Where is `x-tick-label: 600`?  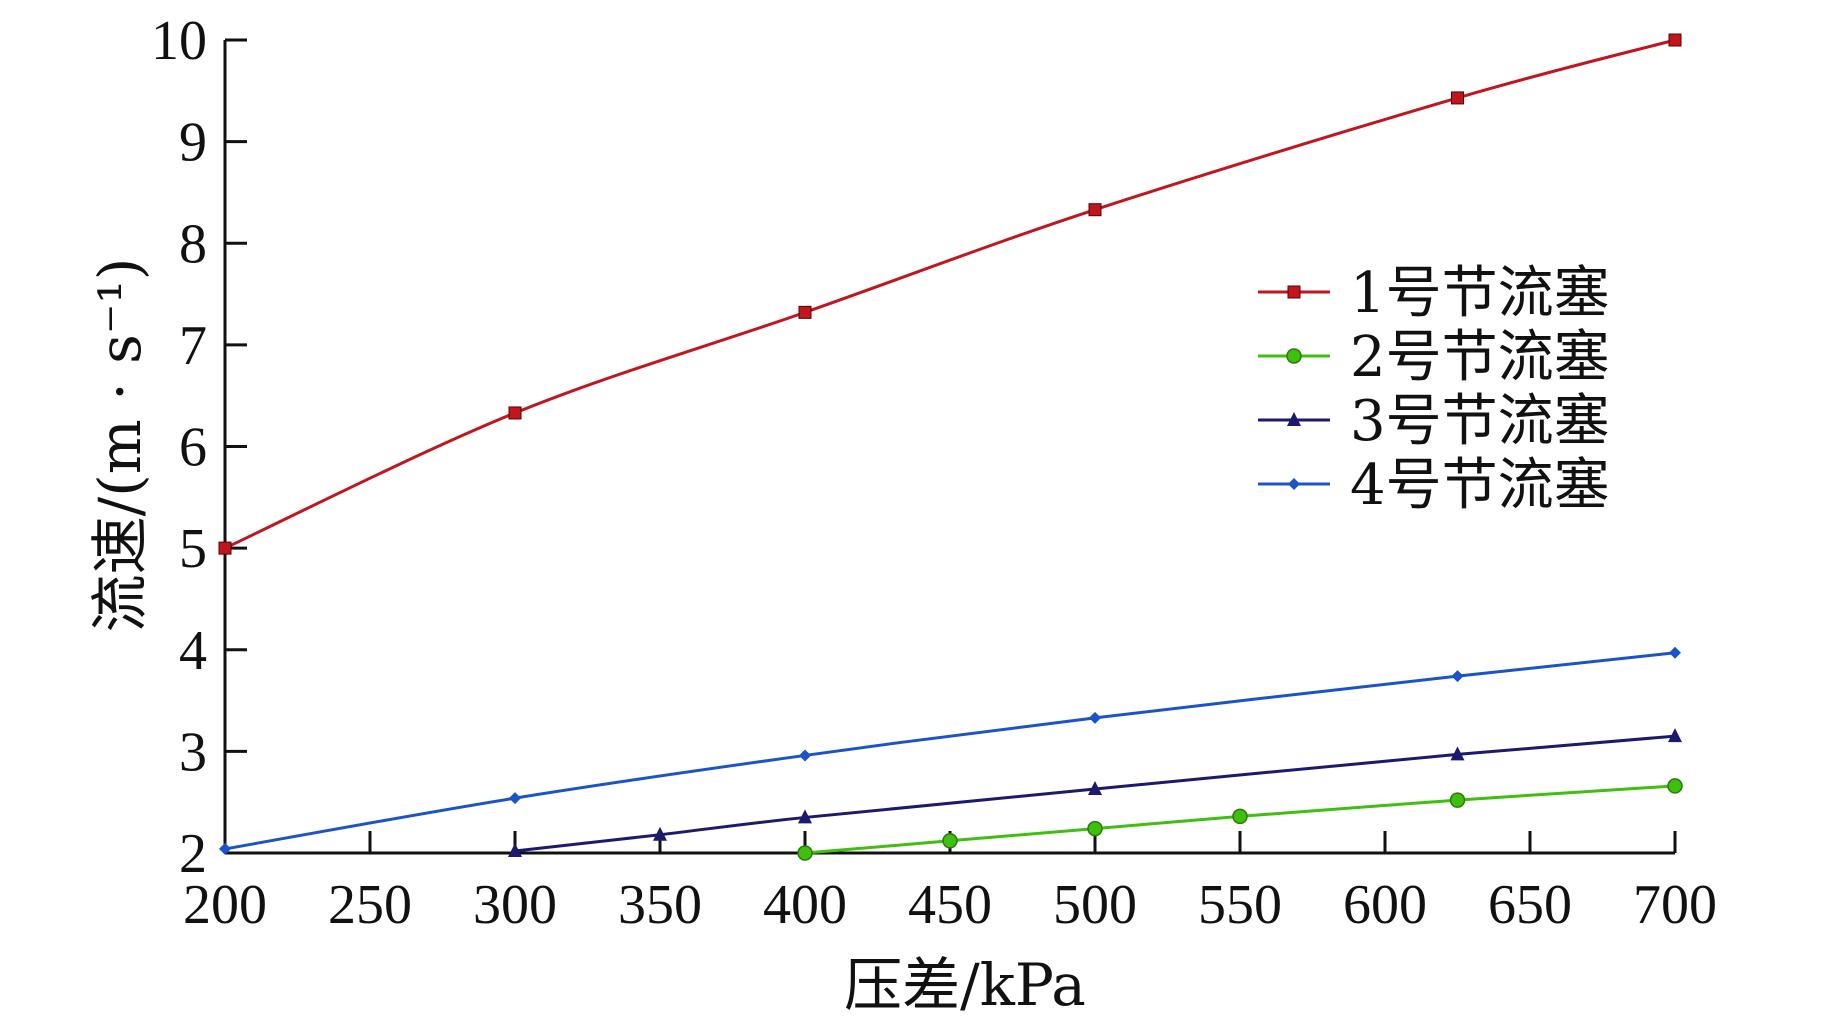
x-tick-label: 600 is located at coordinates (1385, 905).